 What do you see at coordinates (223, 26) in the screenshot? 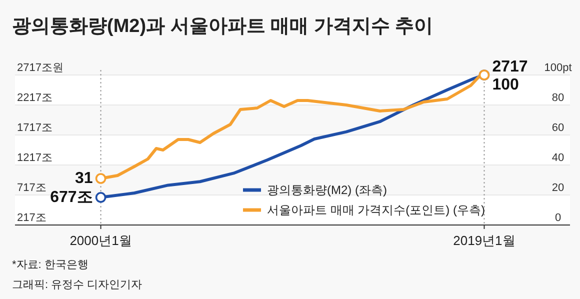
I see `chart-title: 광의통화량(M2)과 서울아파트 매매 가격지수 추이` at bounding box center [223, 26].